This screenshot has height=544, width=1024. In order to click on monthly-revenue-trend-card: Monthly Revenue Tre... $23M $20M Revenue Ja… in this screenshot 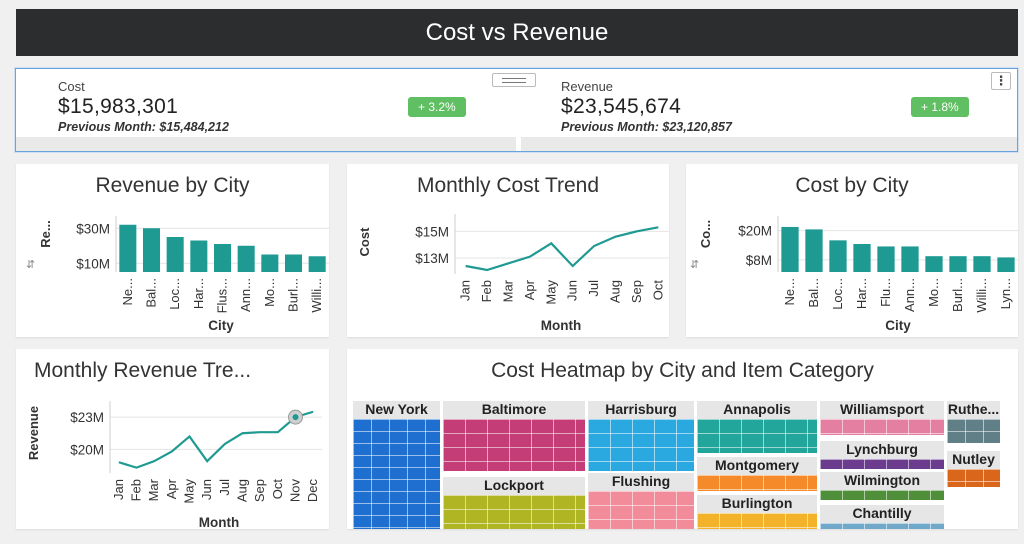, I will do `click(172, 439)`.